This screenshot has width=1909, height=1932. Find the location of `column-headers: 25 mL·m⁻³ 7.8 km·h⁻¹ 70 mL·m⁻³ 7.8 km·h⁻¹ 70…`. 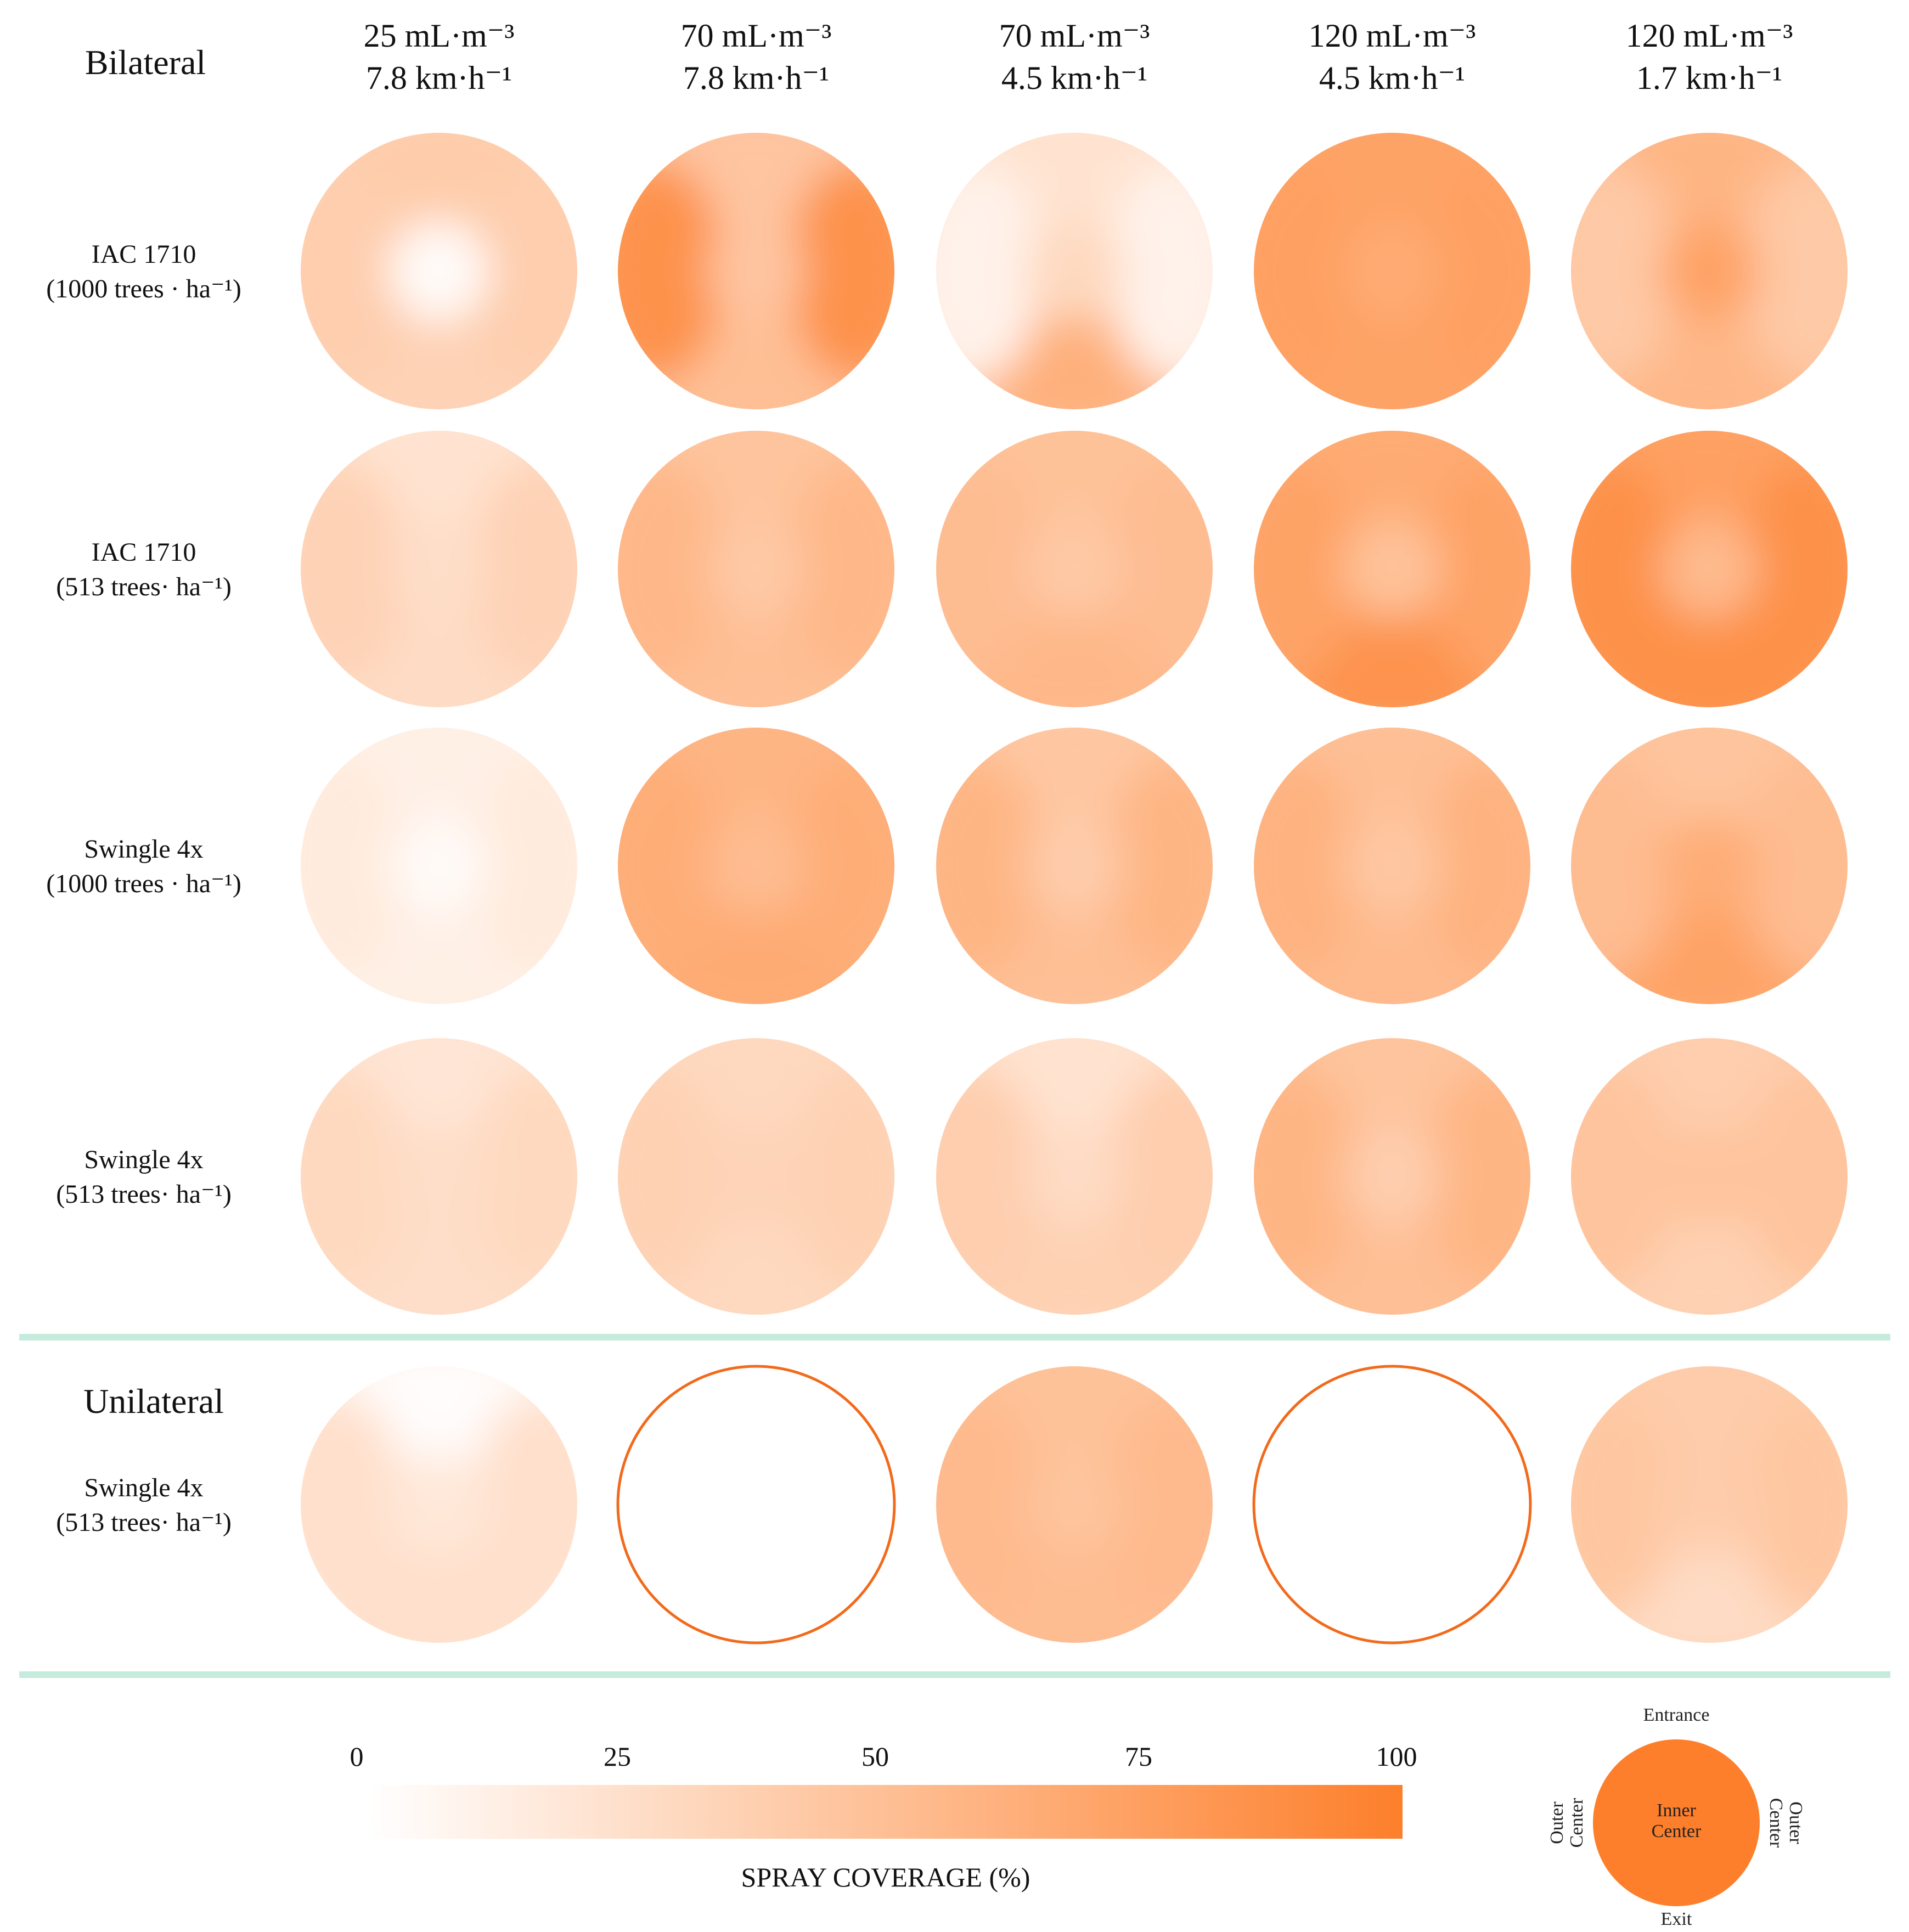

column-headers: 25 mL·m⁻³ 7.8 km·h⁻¹ 70 mL·m⁻³ 7.8 km·h⁻¹ 70… is located at coordinates (1078, 57).